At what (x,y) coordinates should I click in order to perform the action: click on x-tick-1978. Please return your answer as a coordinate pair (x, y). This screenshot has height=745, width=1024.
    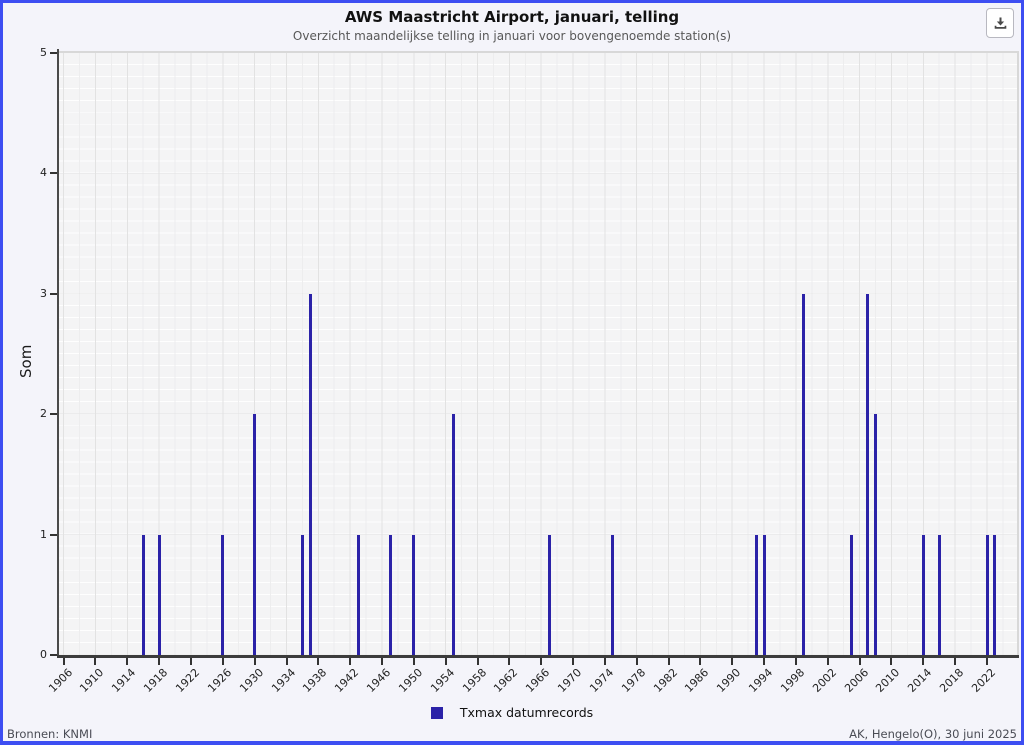
    Looking at the image, I should click on (636, 661).